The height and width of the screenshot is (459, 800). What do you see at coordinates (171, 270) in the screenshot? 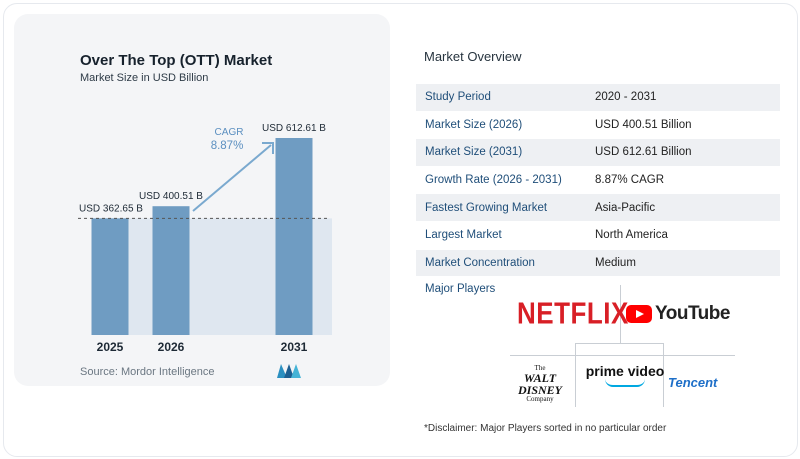
I see `bar-2026` at bounding box center [171, 270].